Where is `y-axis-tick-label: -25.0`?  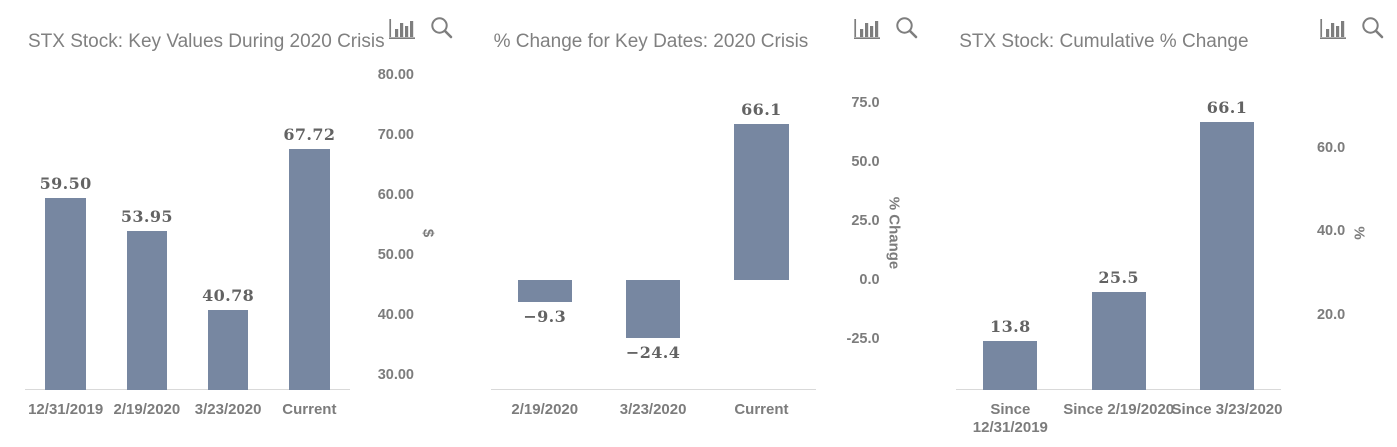
y-axis-tick-label: -25.0 is located at coordinates (863, 339).